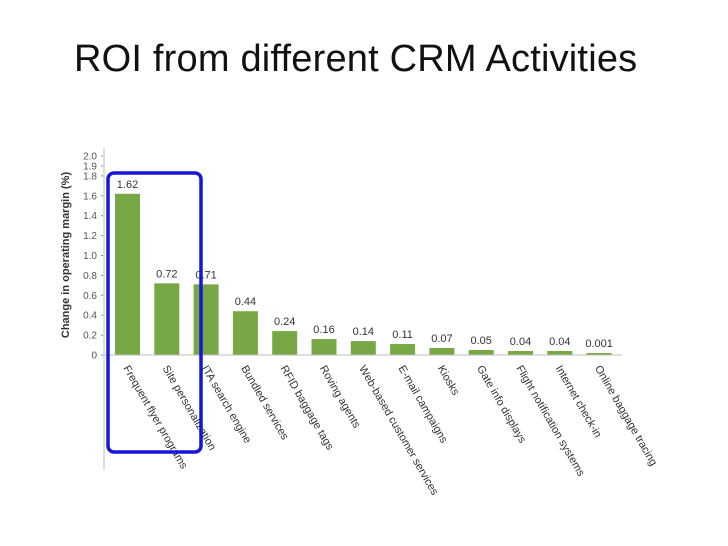 The width and height of the screenshot is (728, 546). Describe the element at coordinates (205, 275) in the screenshot. I see `bar-value-label: 0.71` at that location.